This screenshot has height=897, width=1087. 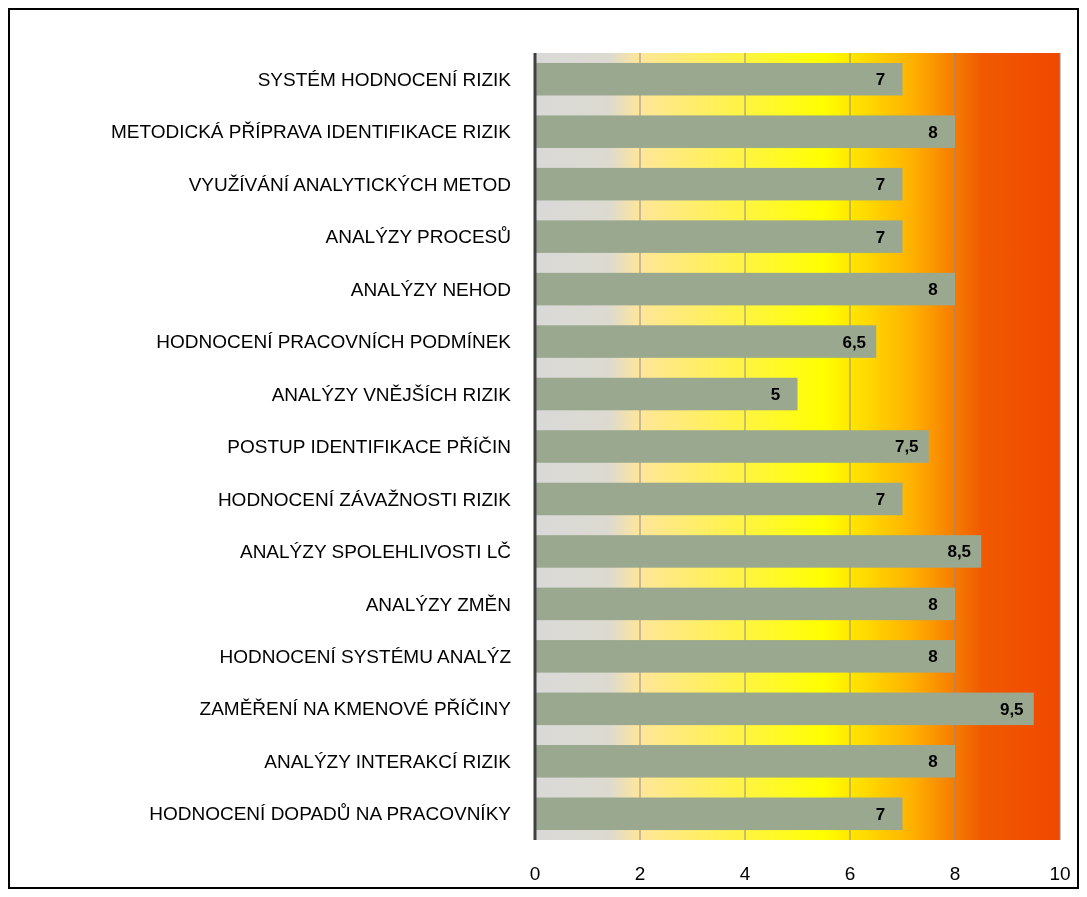 What do you see at coordinates (364, 499) in the screenshot?
I see `y-tick-label: HODNOCENÍ ZÁVAŽNOSTI RIZIK` at bounding box center [364, 499].